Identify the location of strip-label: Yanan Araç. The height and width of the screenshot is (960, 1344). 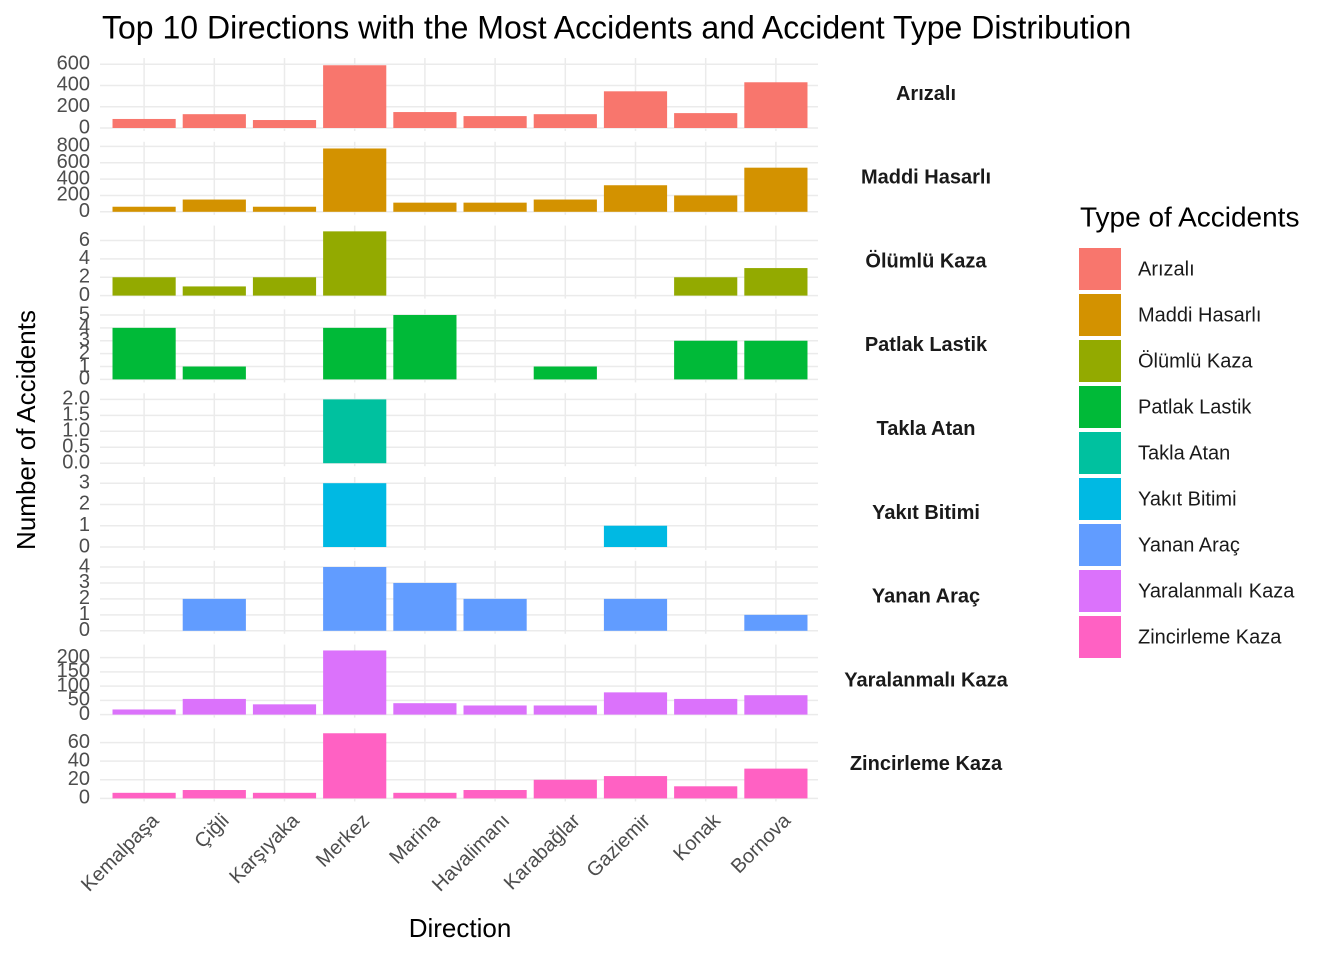
(926, 597).